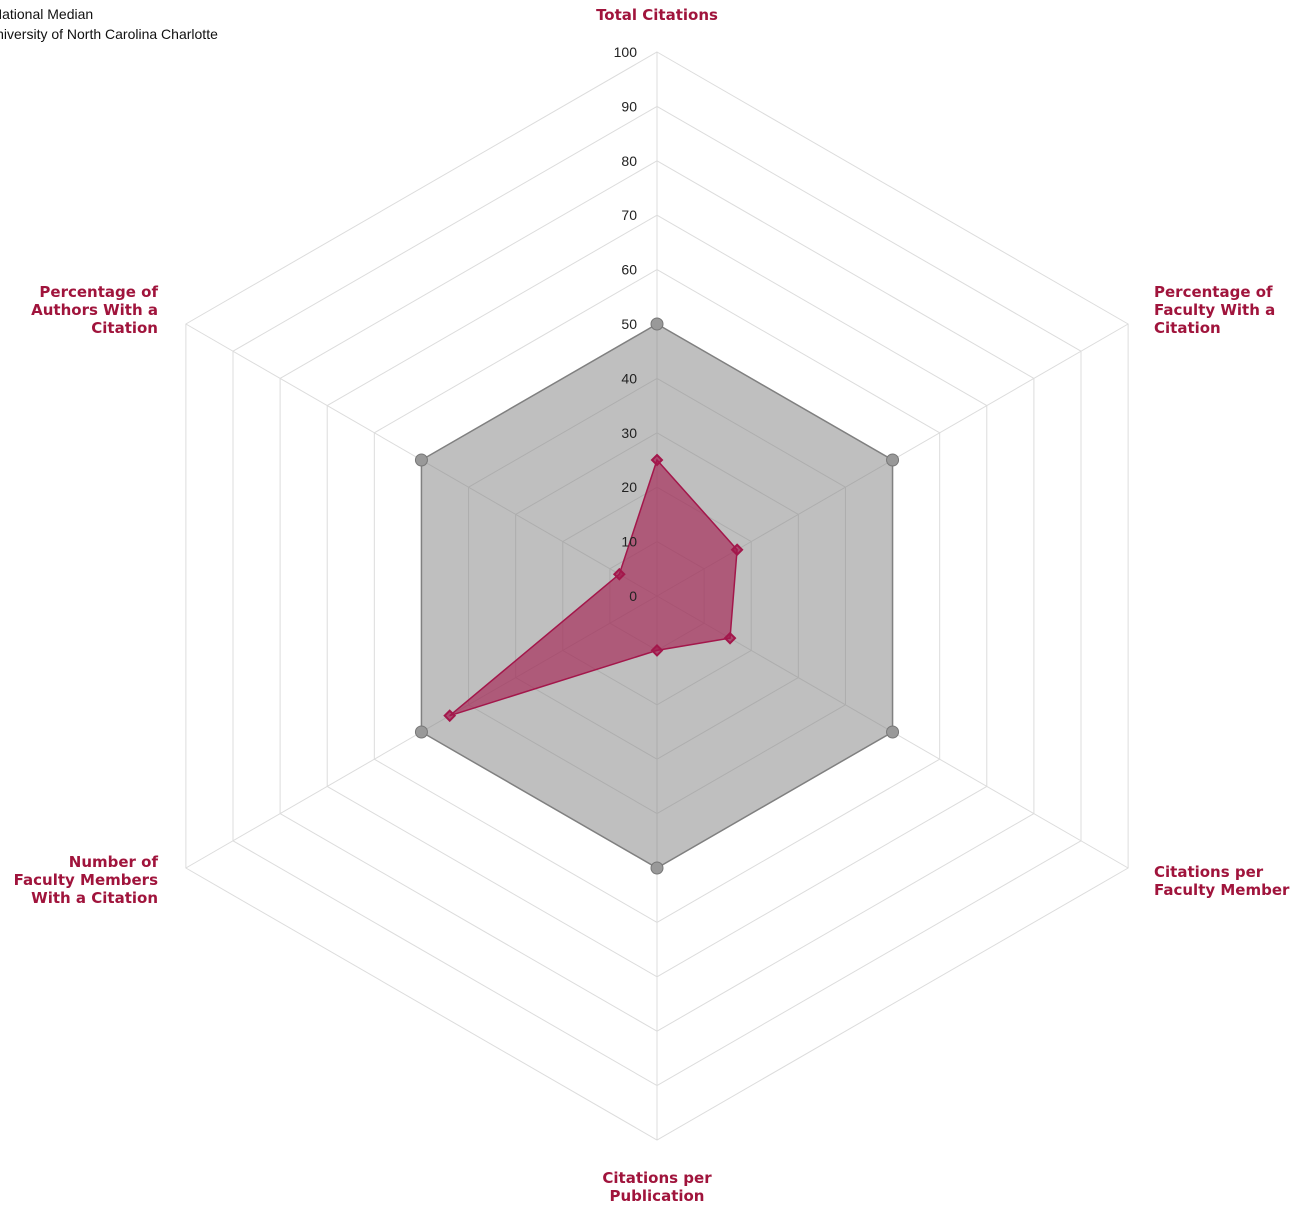  What do you see at coordinates (633, 596) in the screenshot?
I see `r-tick-label: 0` at bounding box center [633, 596].